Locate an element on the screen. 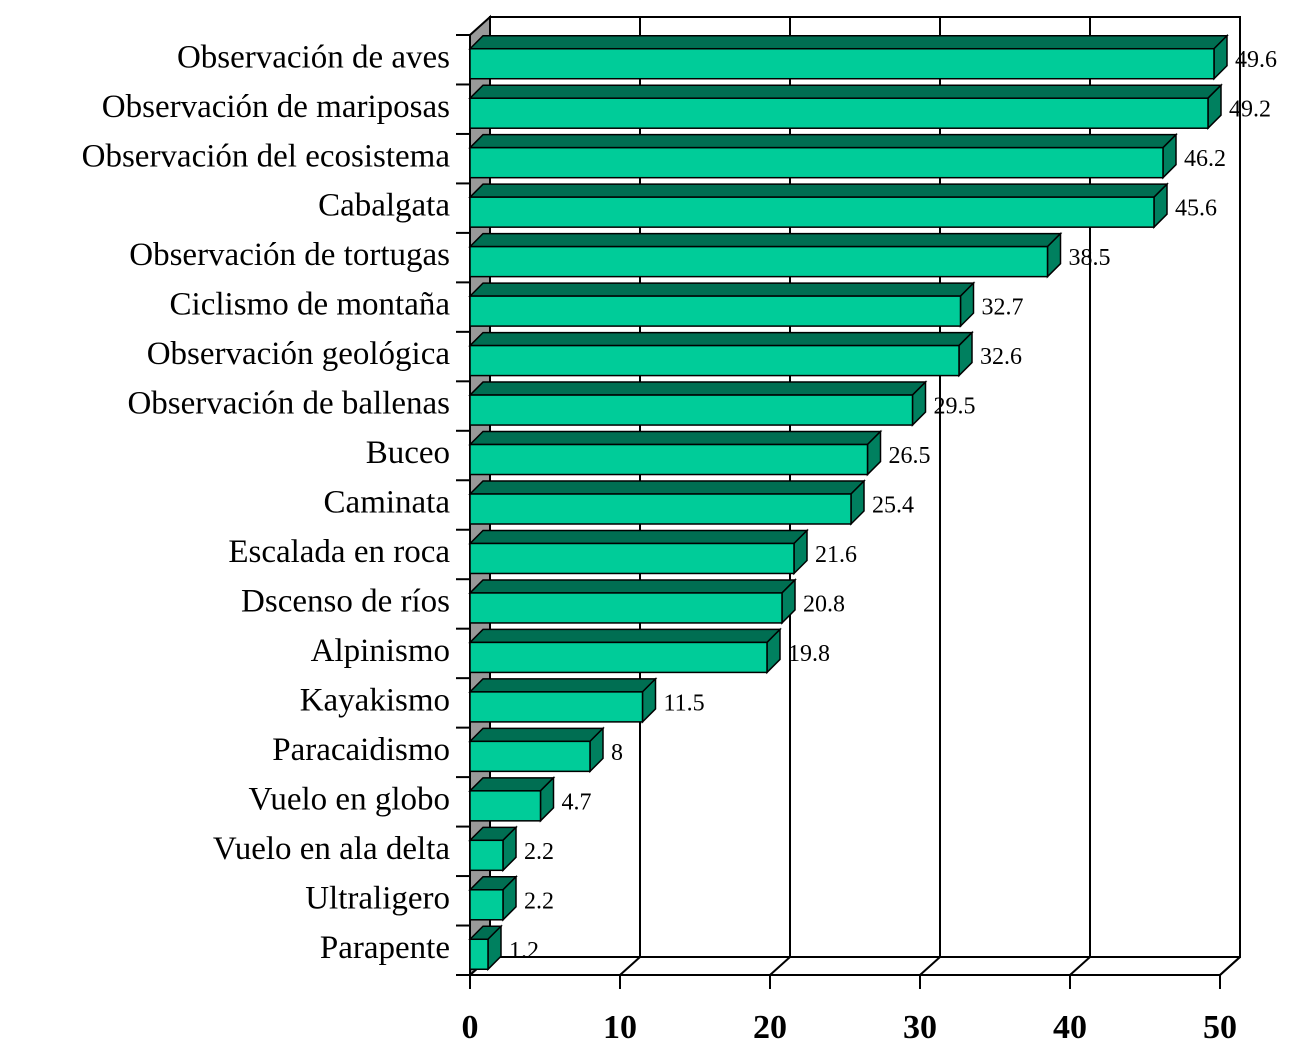 Image resolution: width=1289 pixels, height=1045 pixels. y-tick-label: Caminata is located at coordinates (387, 503).